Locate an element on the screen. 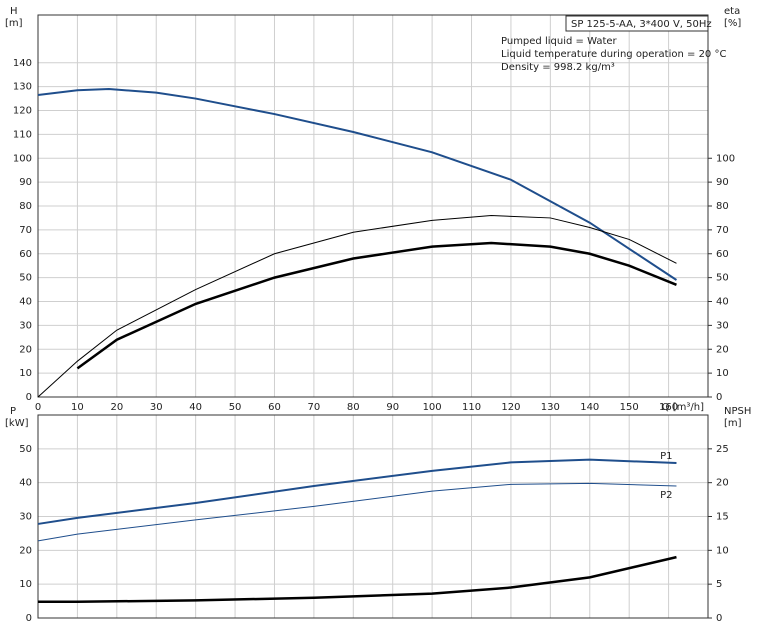  x-tick-label: 20 is located at coordinates (116, 407).